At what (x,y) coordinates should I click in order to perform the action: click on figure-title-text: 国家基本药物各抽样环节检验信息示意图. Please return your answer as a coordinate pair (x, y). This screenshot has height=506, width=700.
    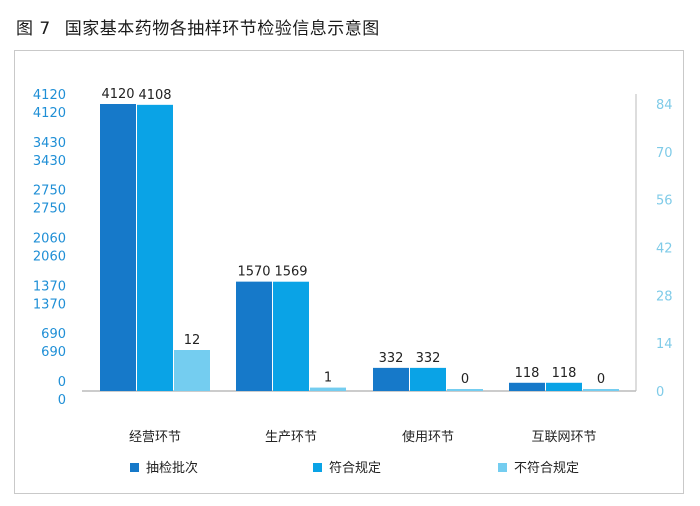
    Looking at the image, I should click on (222, 29).